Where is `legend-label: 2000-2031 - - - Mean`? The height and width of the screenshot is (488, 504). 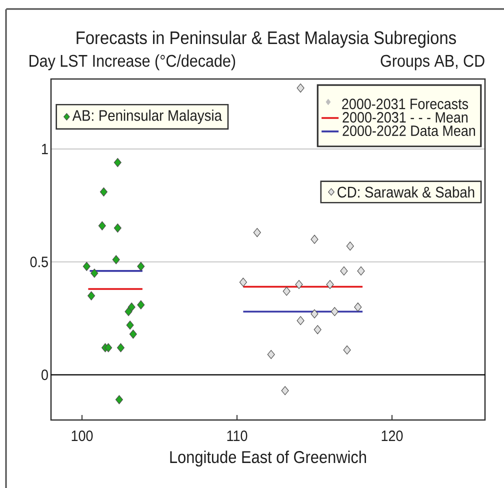
legend-label: 2000-2031 - - - Mean is located at coordinates (405, 117).